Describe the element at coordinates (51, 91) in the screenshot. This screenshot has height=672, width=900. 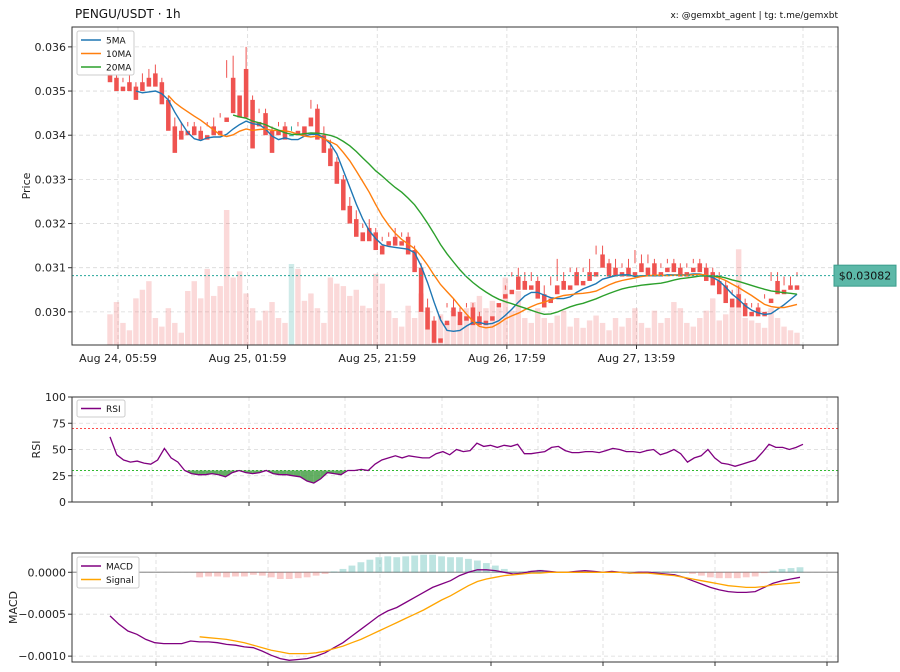
I see `price-ytick-label: 0.035` at that location.